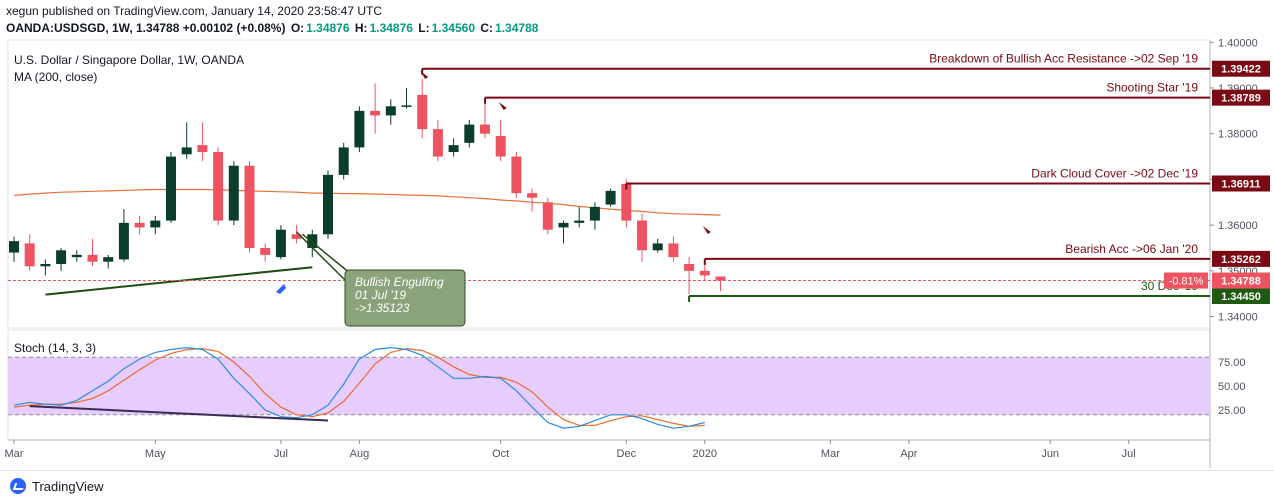  I want to click on stoch-d-line, so click(359, 387).